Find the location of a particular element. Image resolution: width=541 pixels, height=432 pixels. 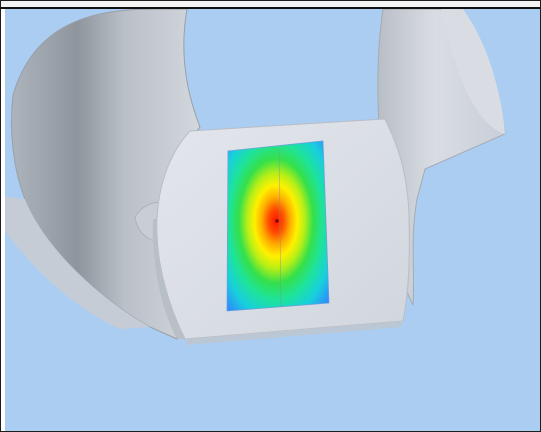

plate-bottom-edge is located at coordinates (294, 333).